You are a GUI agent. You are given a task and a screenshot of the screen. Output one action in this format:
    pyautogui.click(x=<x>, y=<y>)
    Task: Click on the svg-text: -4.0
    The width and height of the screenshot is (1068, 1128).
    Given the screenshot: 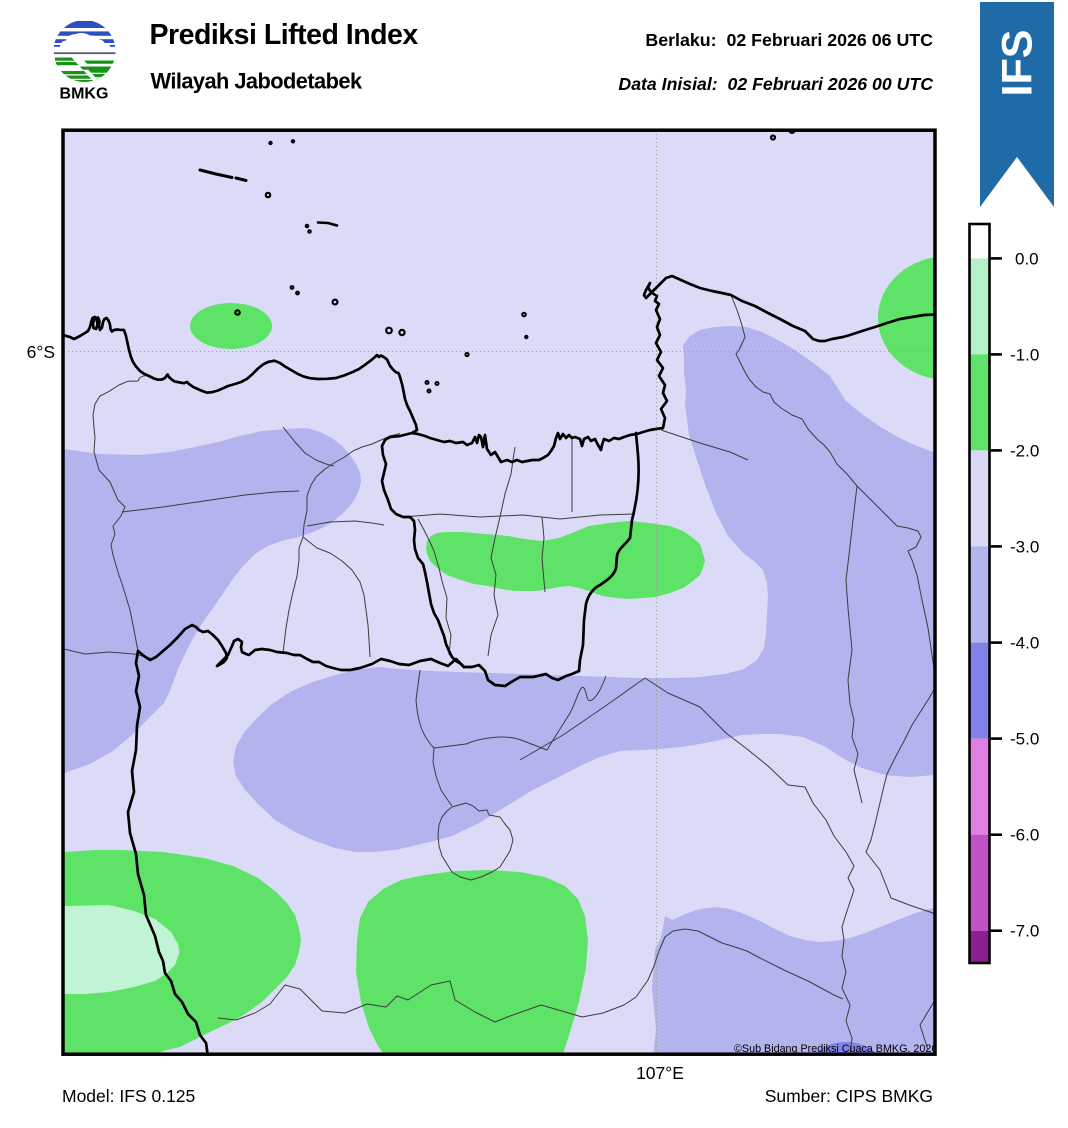 What is the action you would take?
    pyautogui.click(x=1024, y=643)
    